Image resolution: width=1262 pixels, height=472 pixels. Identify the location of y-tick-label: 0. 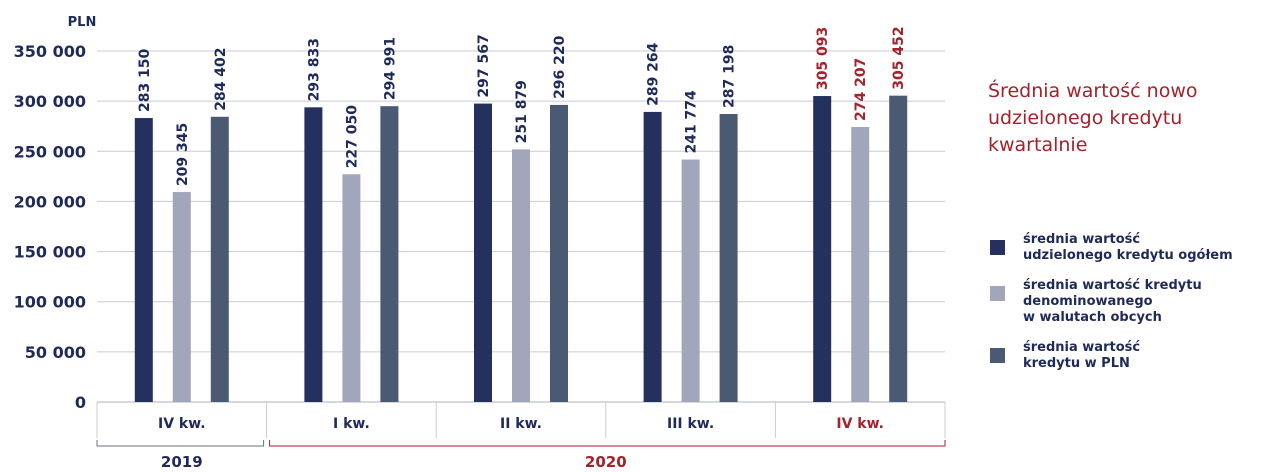
(80, 402).